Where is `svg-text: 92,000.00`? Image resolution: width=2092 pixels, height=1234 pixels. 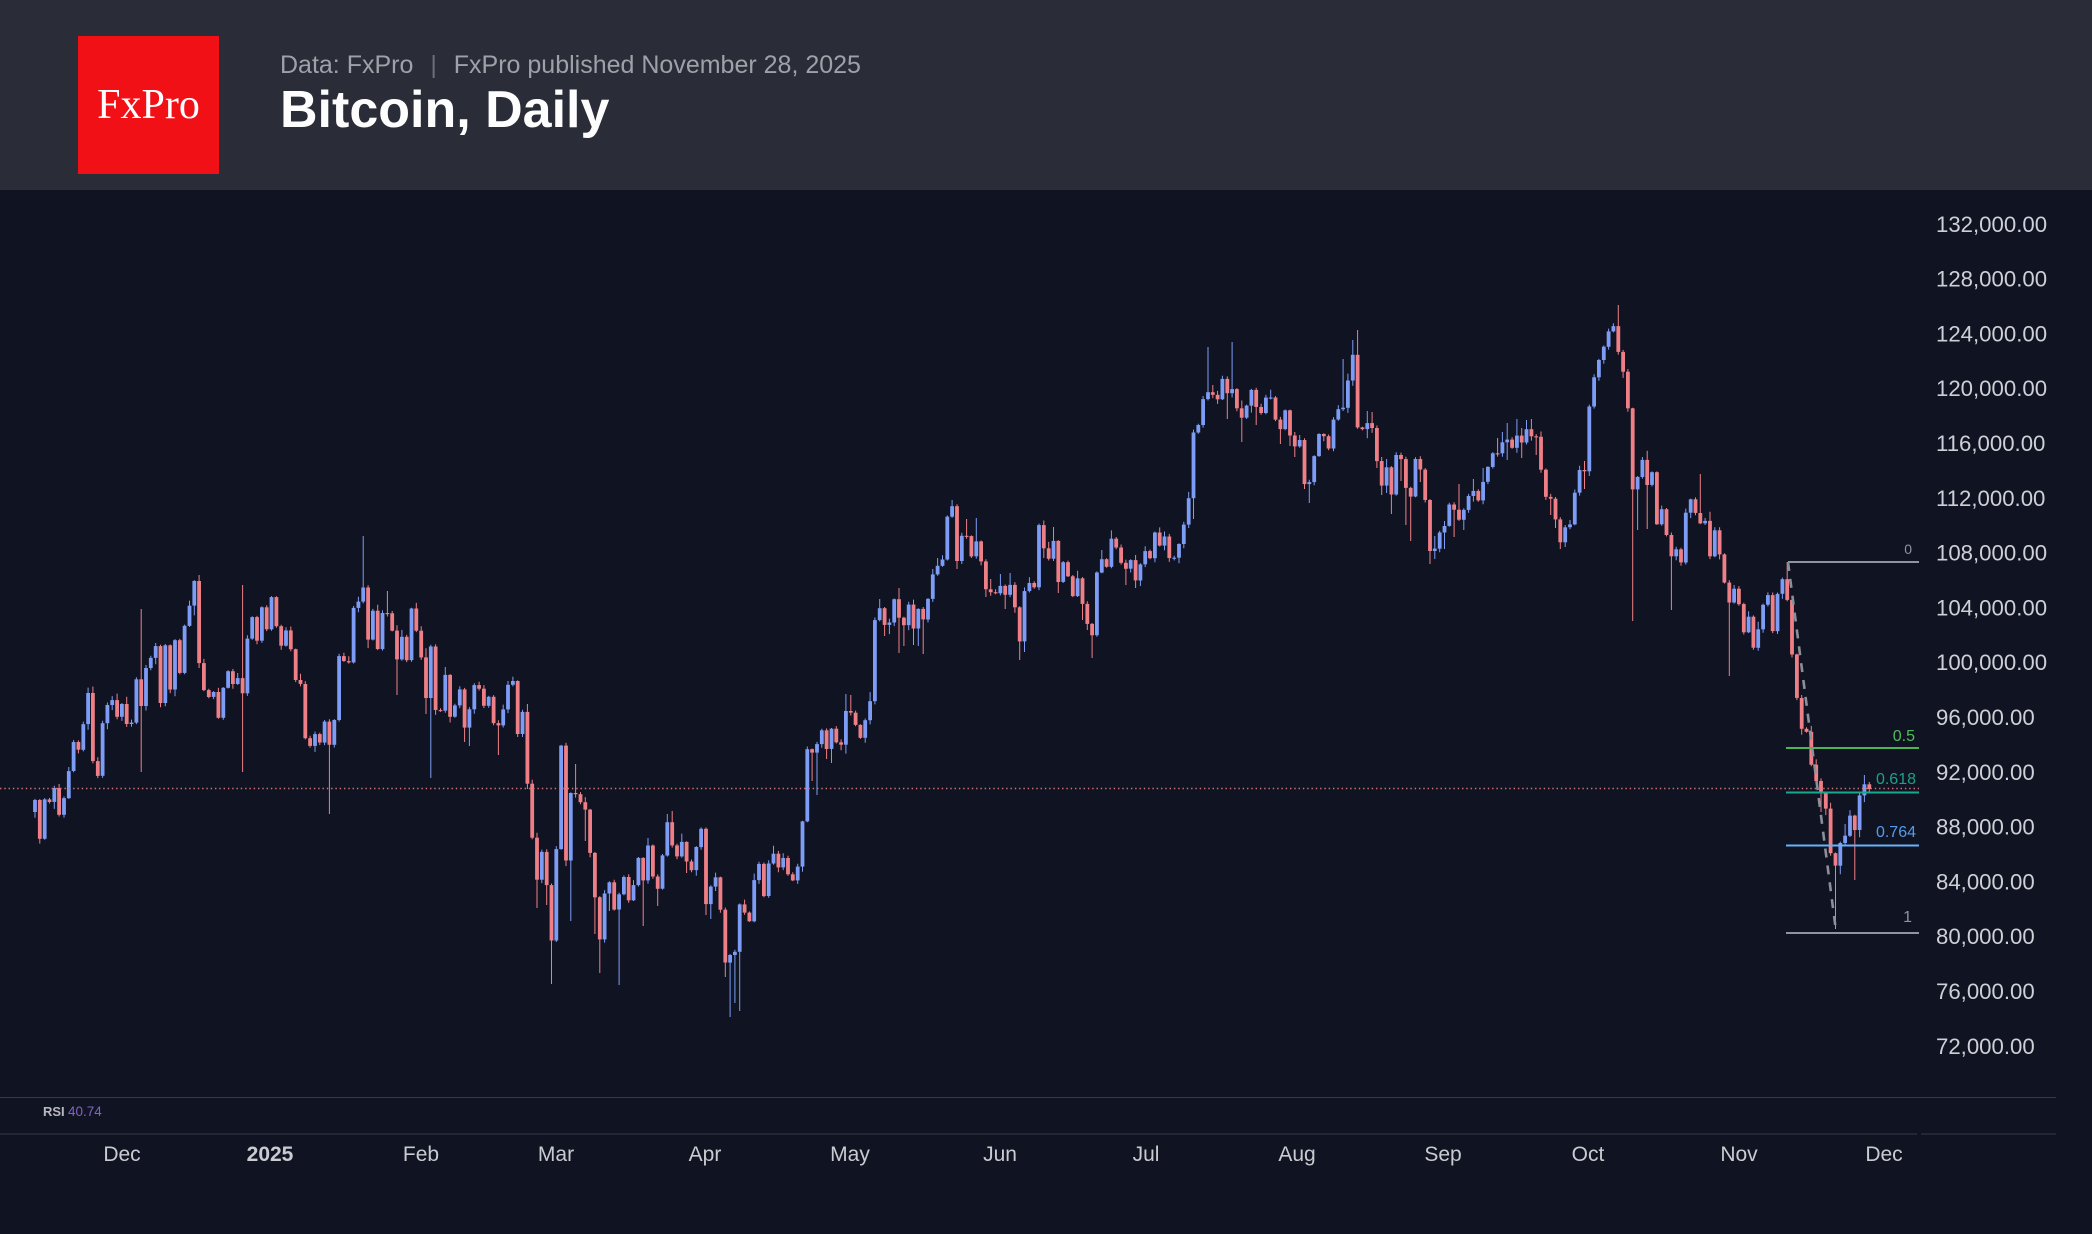
svg-text: 92,000.00 is located at coordinates (1985, 772).